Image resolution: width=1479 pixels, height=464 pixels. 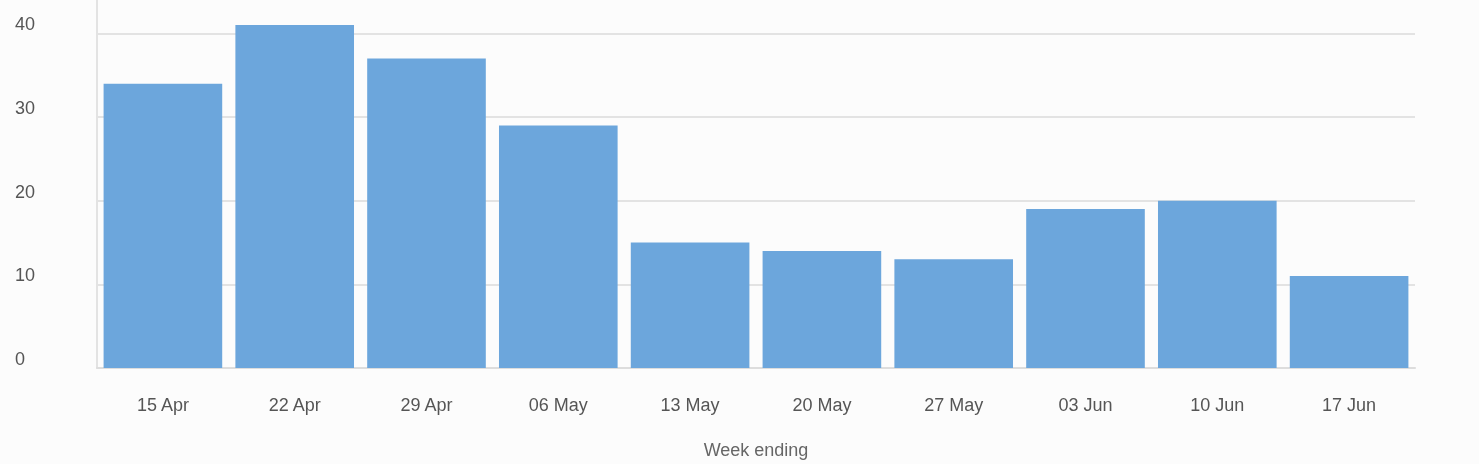 I want to click on y-tick-label: 10, so click(x=25, y=275).